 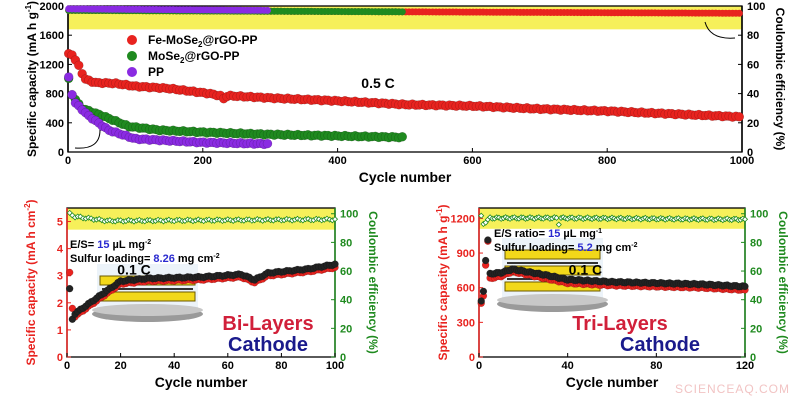 I want to click on condition-label: Sulfur loading=, so click(x=535, y=248).